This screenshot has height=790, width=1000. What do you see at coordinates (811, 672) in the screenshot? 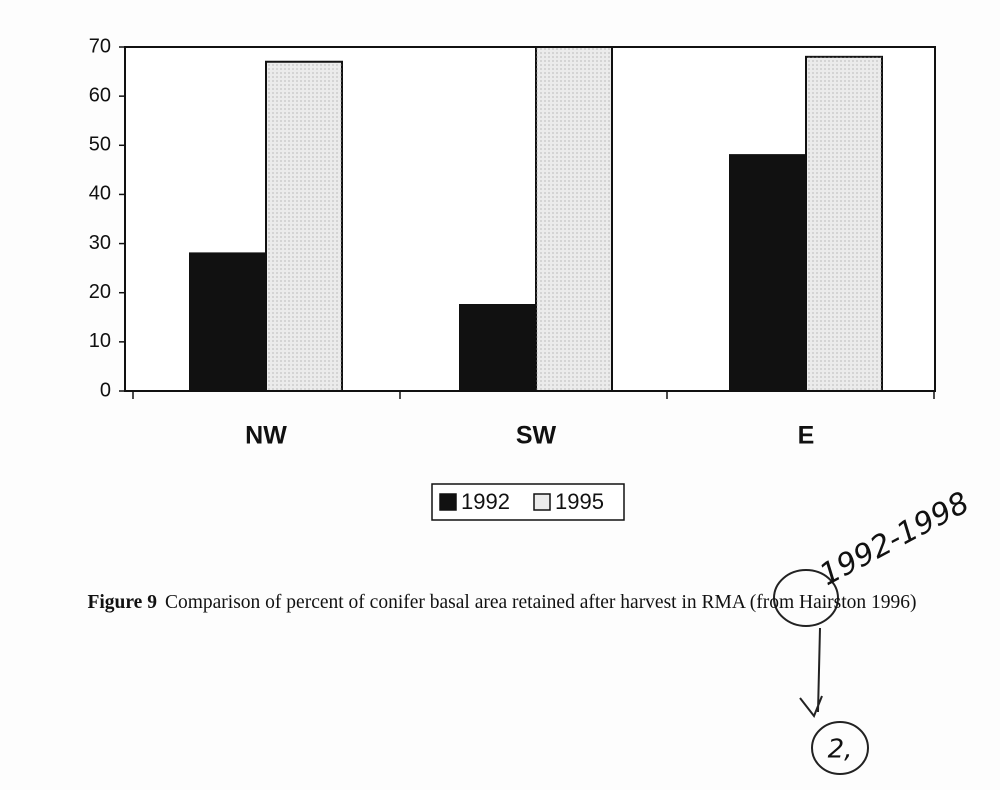
I see `handwritten-arrow` at bounding box center [811, 672].